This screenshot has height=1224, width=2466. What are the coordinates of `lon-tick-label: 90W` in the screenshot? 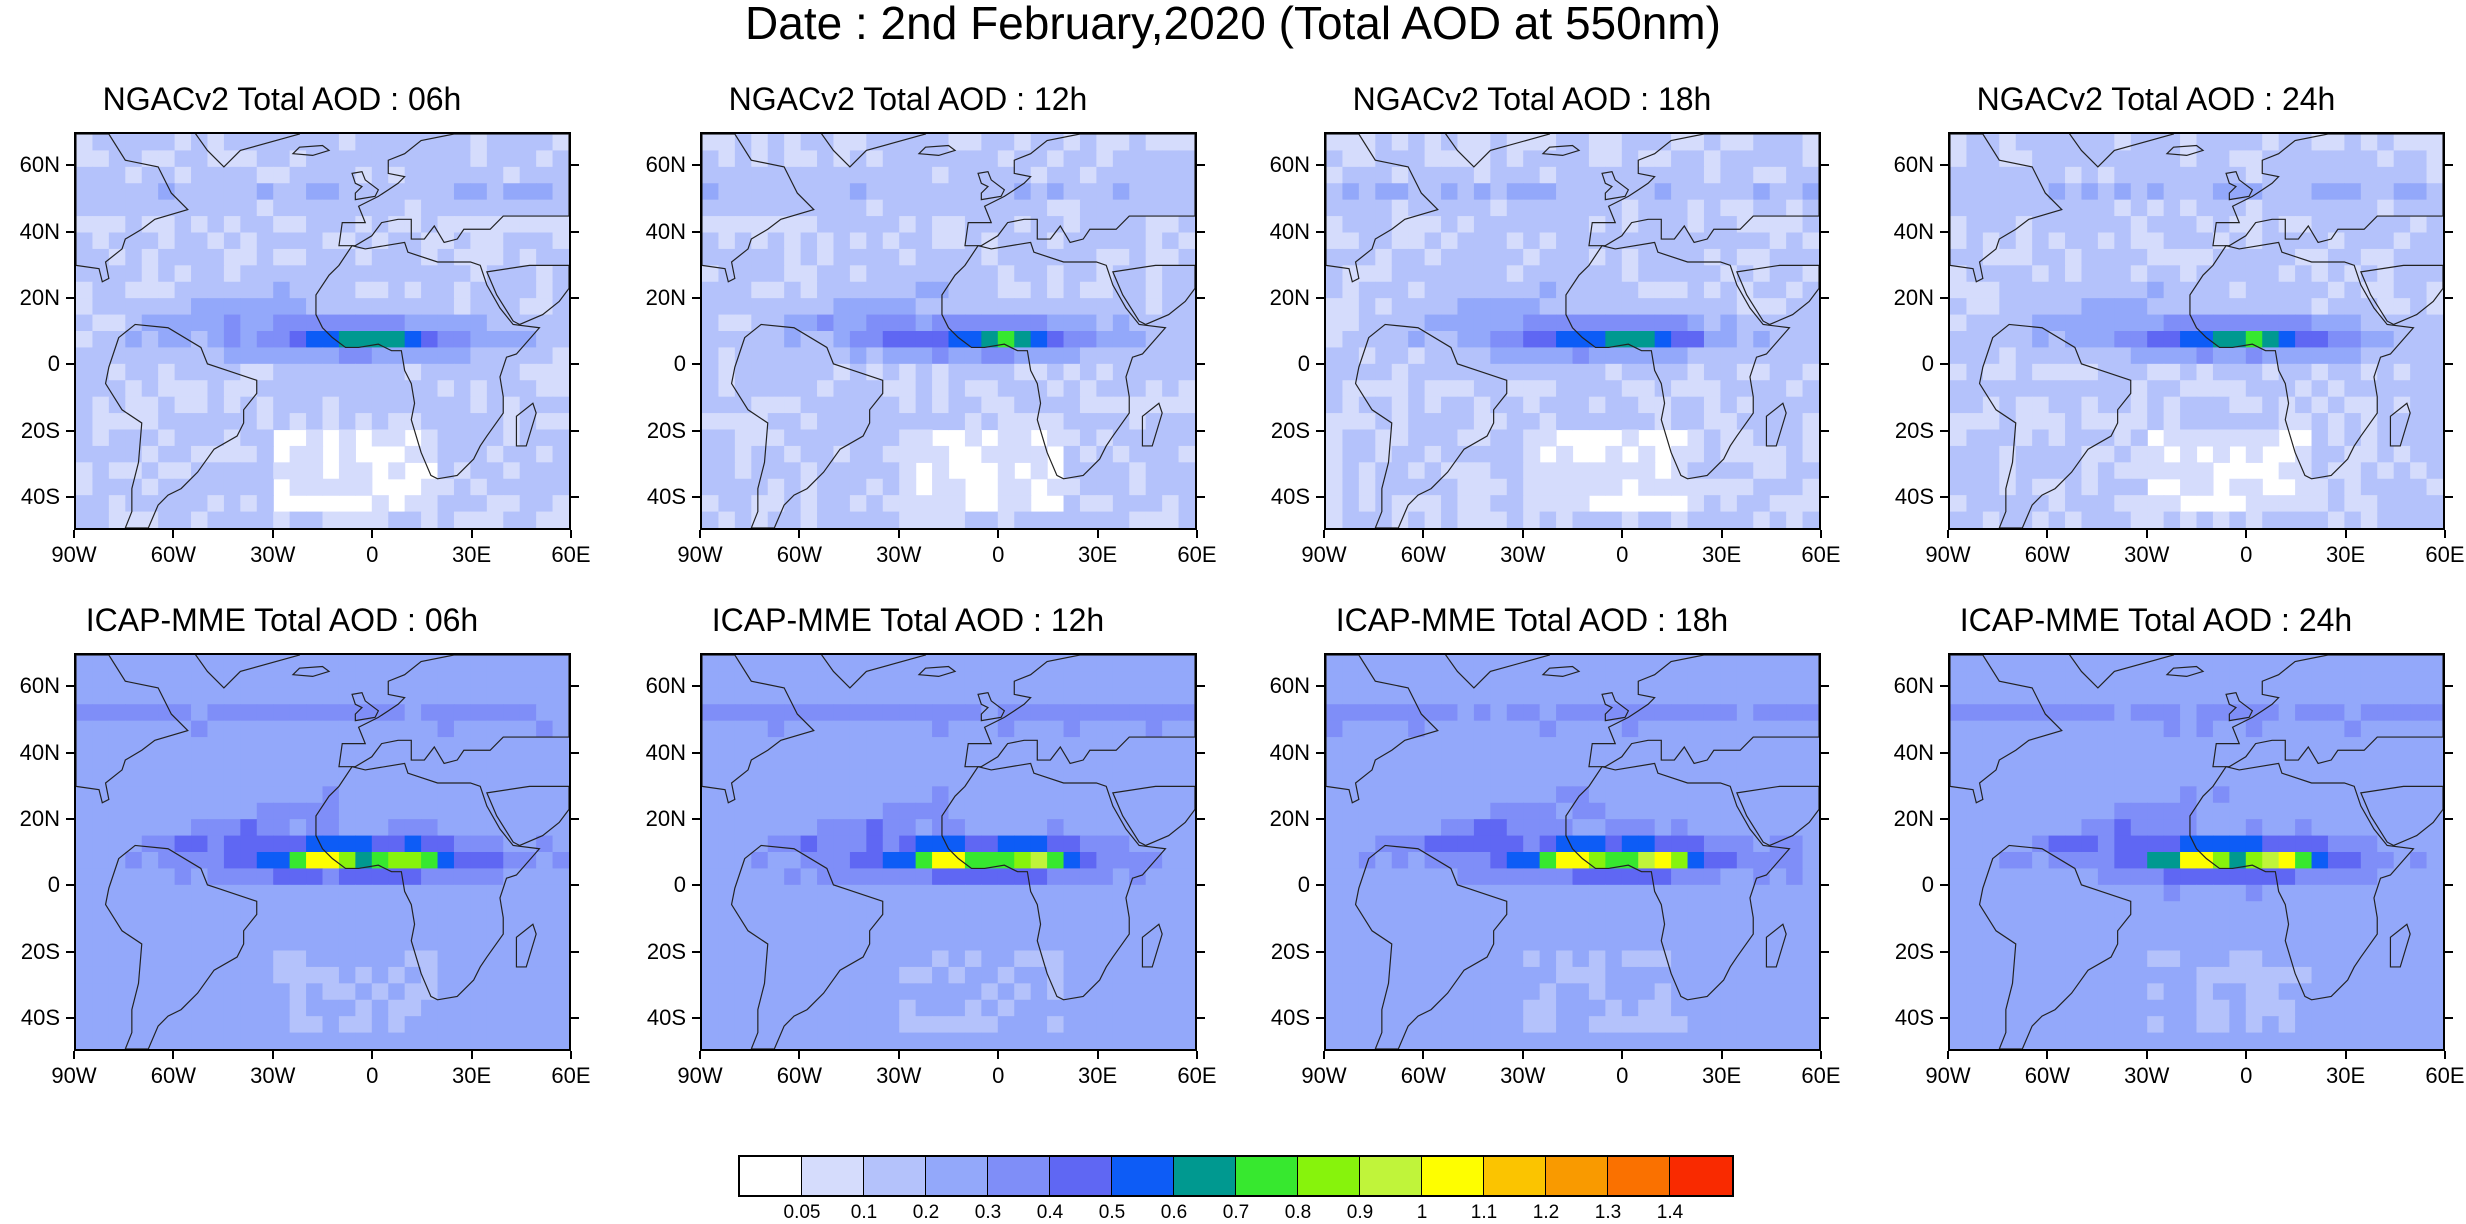 It's located at (1947, 555).